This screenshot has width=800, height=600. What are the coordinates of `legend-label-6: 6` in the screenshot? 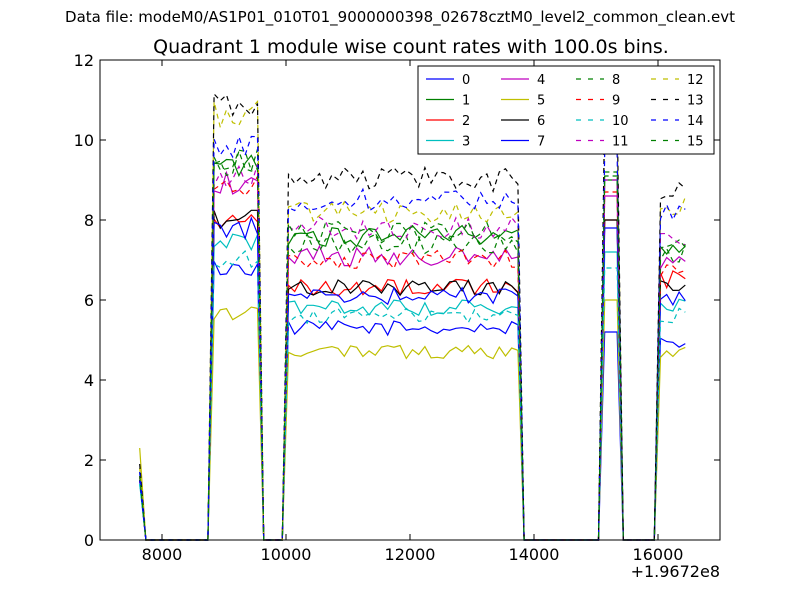 It's located at (541, 121).